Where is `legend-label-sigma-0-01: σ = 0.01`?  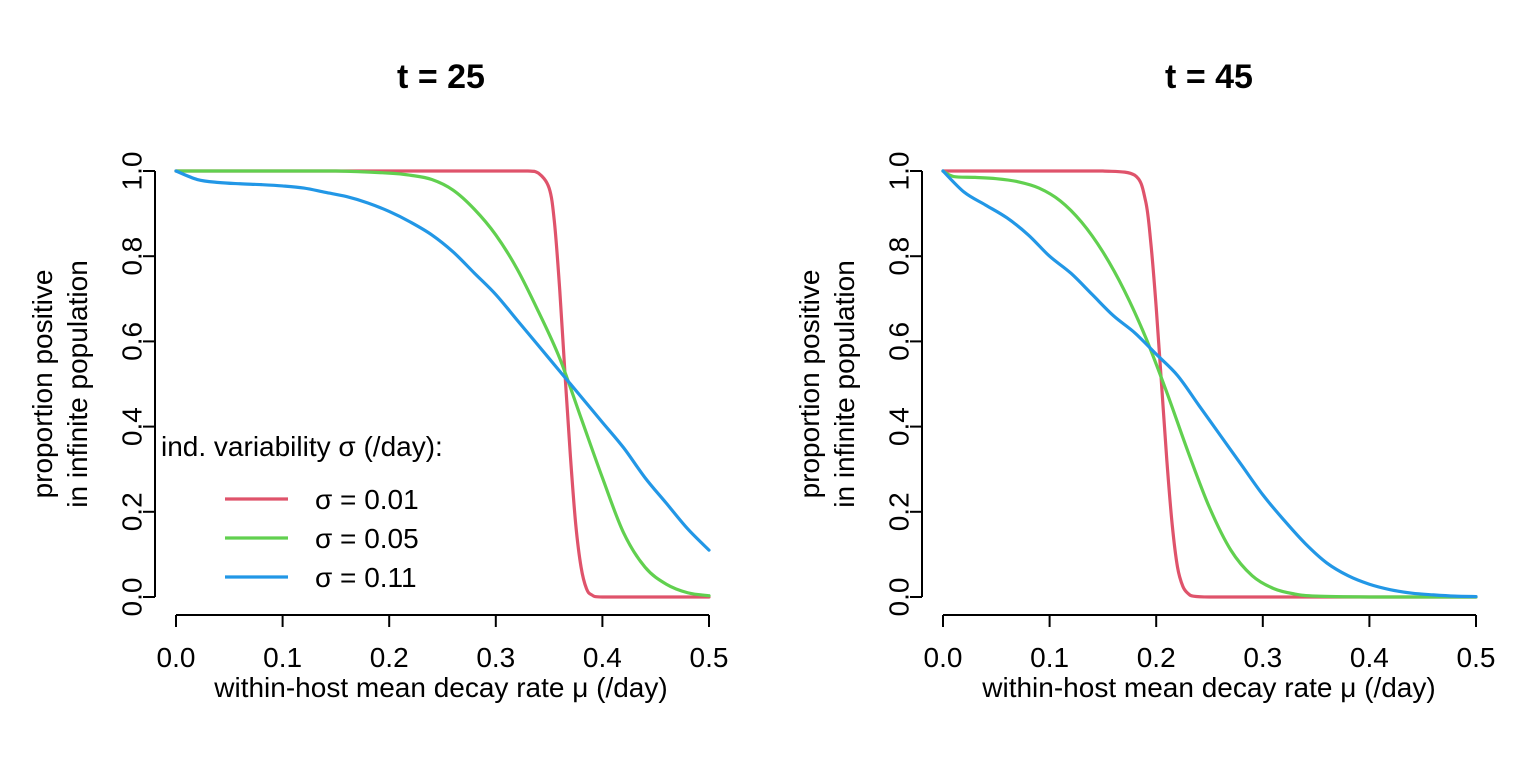 legend-label-sigma-0-01: σ = 0.01 is located at coordinates (367, 499).